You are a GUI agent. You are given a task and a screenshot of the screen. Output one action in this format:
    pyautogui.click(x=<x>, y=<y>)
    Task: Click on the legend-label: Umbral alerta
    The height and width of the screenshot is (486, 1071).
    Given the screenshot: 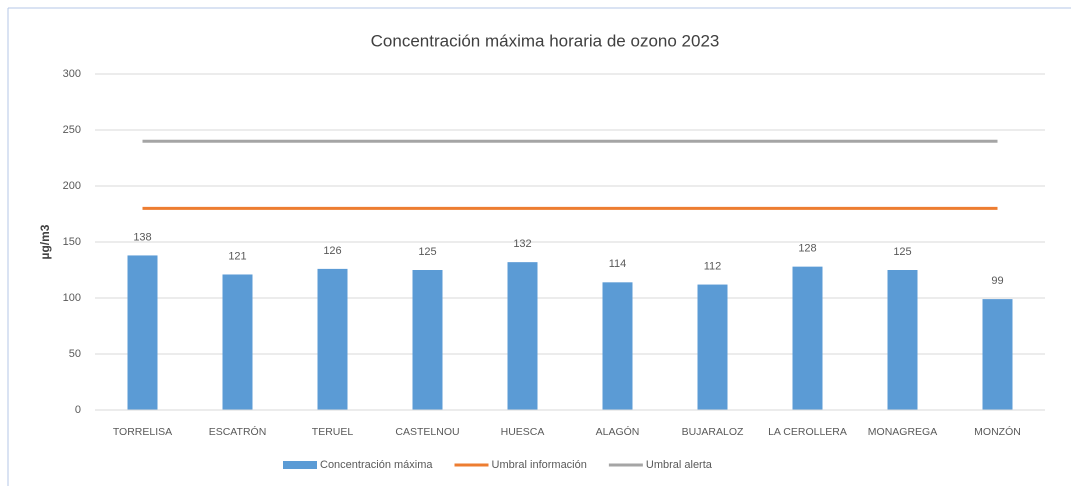 What is the action you would take?
    pyautogui.click(x=679, y=465)
    